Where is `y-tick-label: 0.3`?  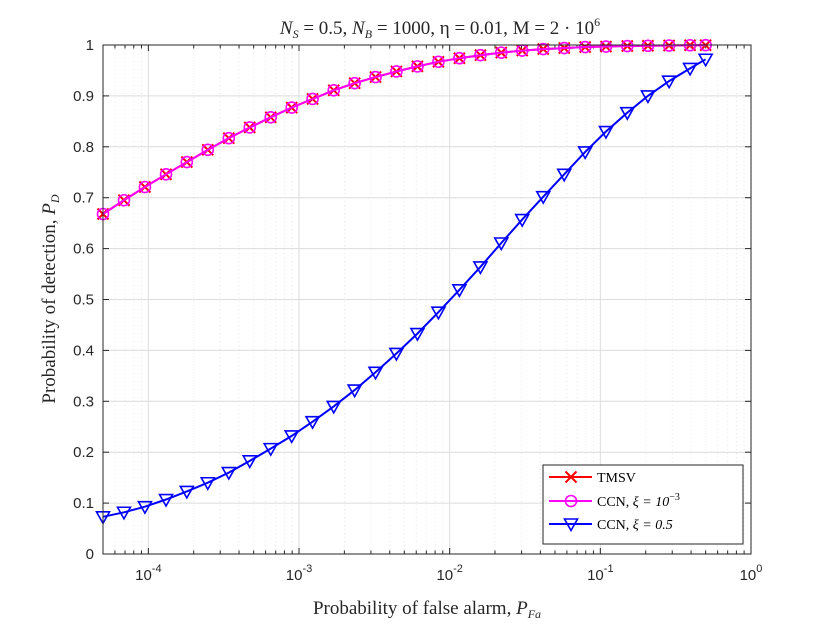 y-tick-label: 0.3 is located at coordinates (83, 401).